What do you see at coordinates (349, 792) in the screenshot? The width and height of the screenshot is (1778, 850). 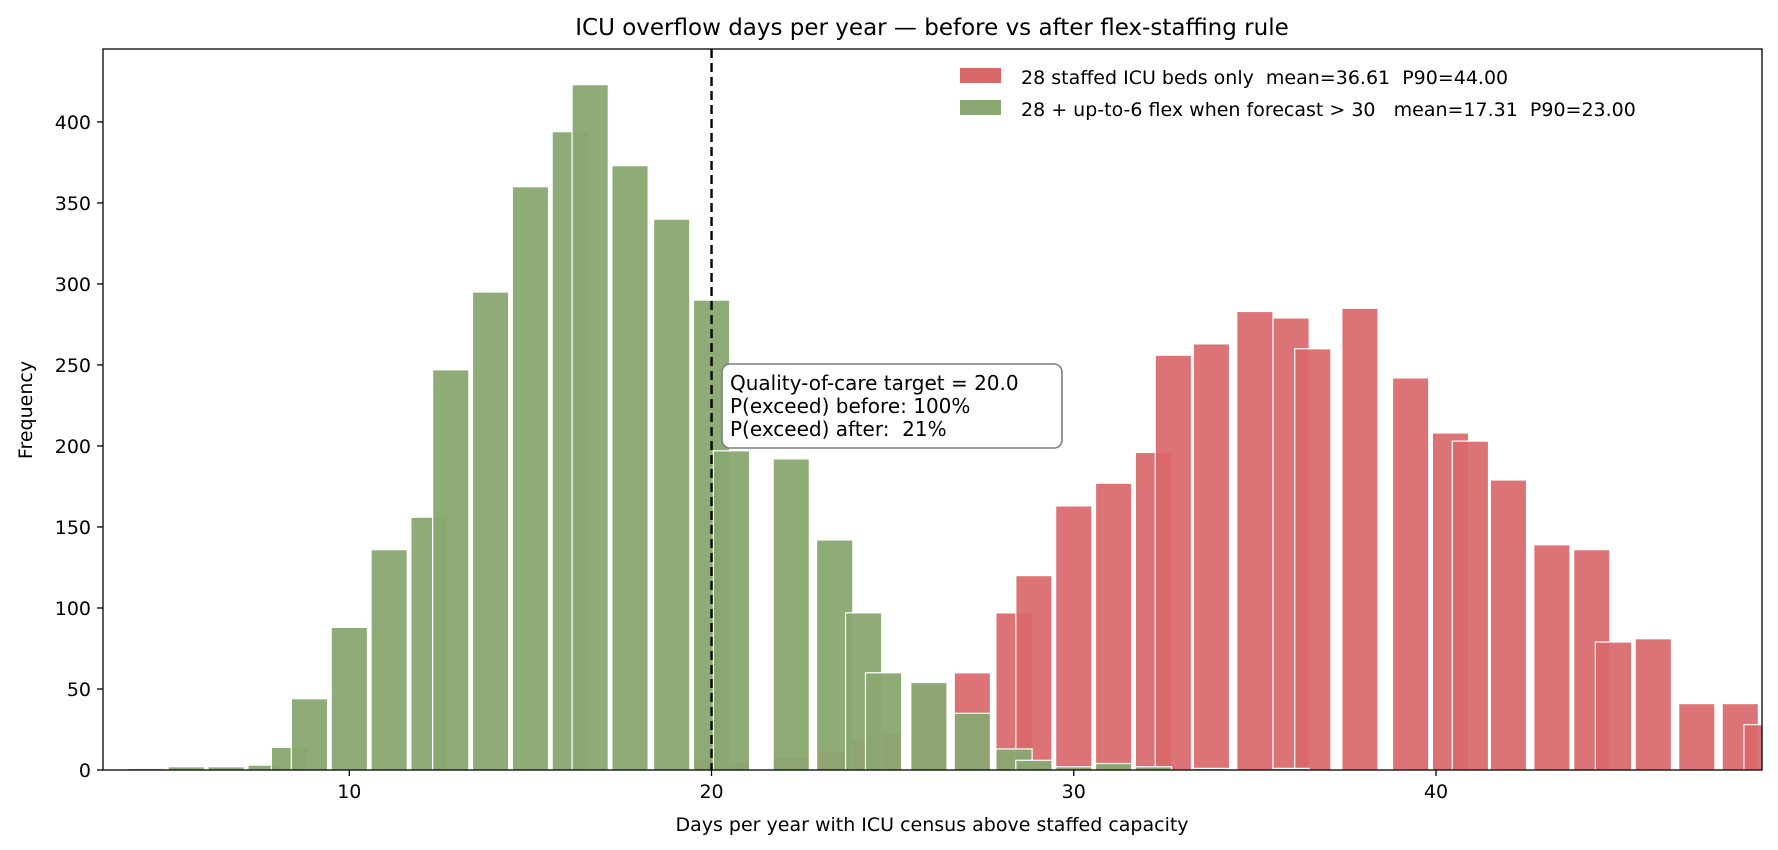 I see `x-tick-label: 10` at bounding box center [349, 792].